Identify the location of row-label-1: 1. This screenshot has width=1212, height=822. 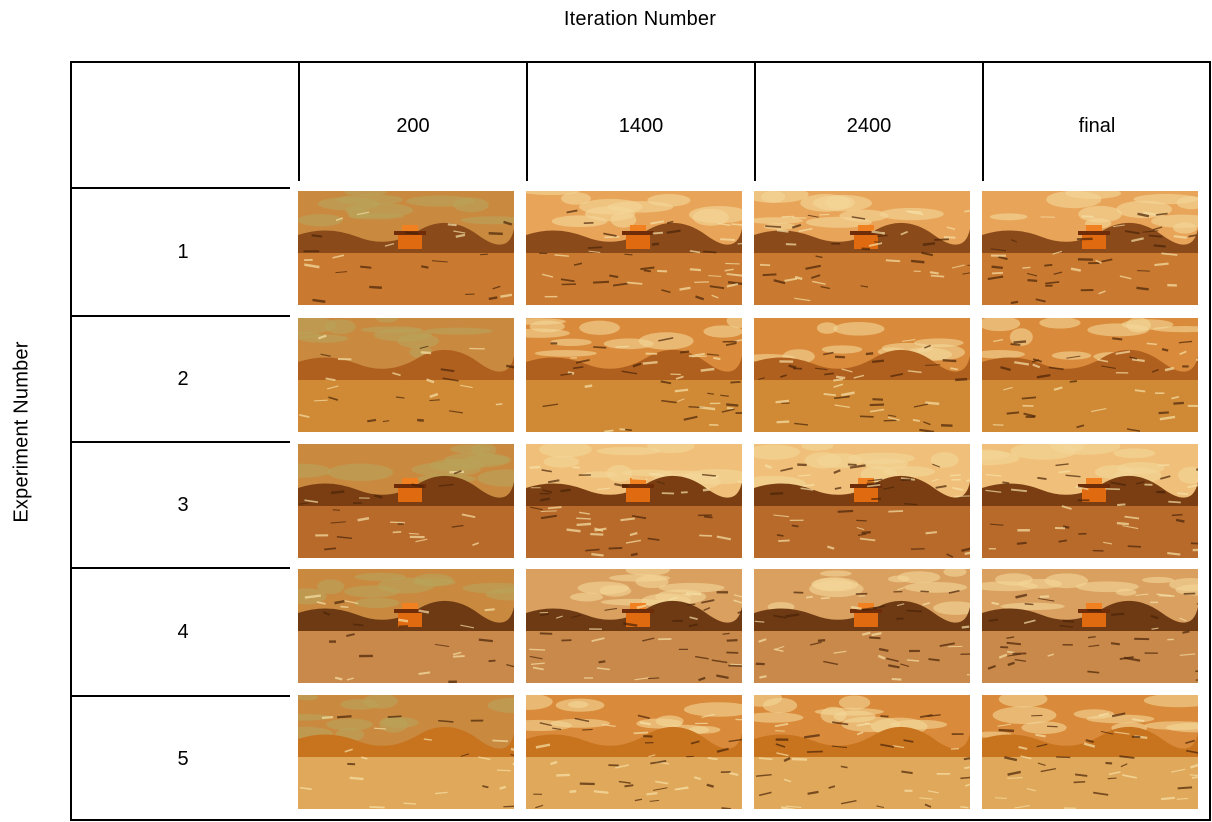
(183, 251).